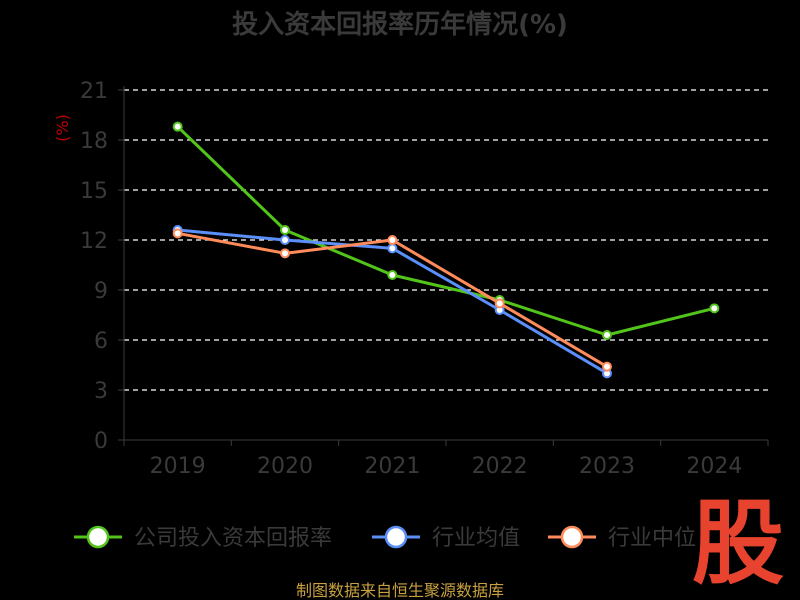 This screenshot has height=600, width=800. I want to click on data-point-2-2019, so click(177, 233).